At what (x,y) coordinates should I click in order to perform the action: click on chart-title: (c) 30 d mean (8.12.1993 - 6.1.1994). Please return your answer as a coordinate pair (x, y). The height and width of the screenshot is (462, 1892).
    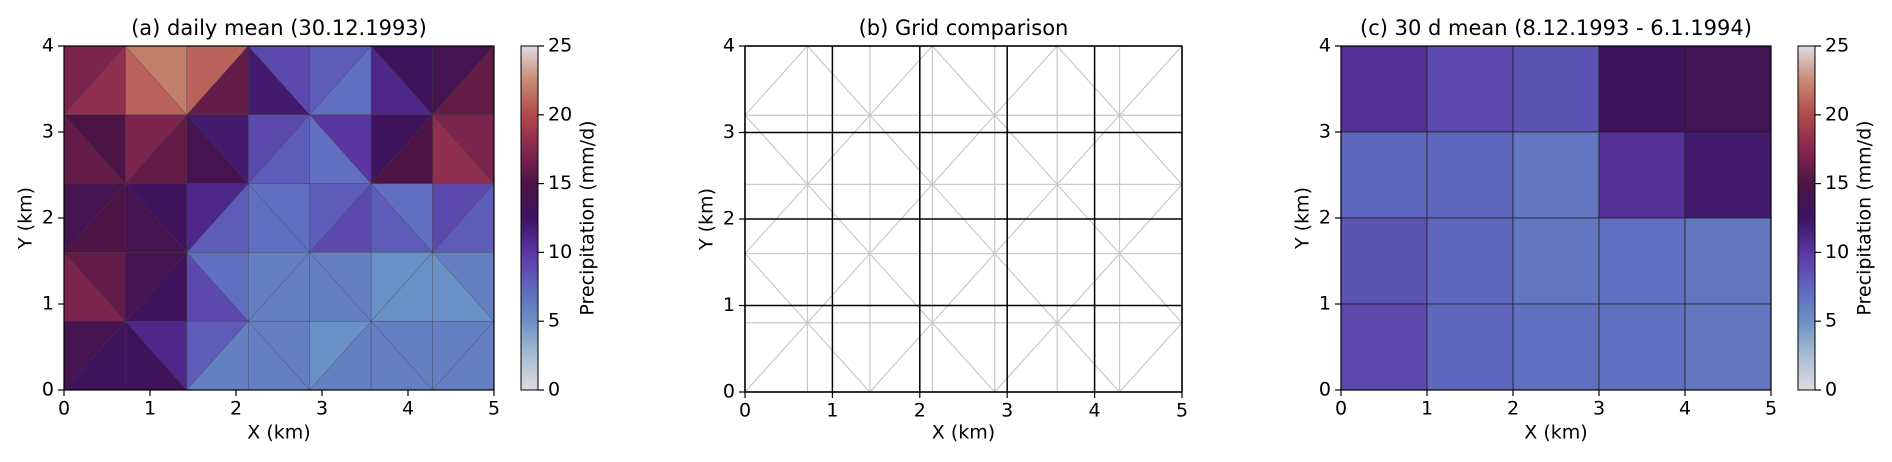
    Looking at the image, I should click on (1556, 28).